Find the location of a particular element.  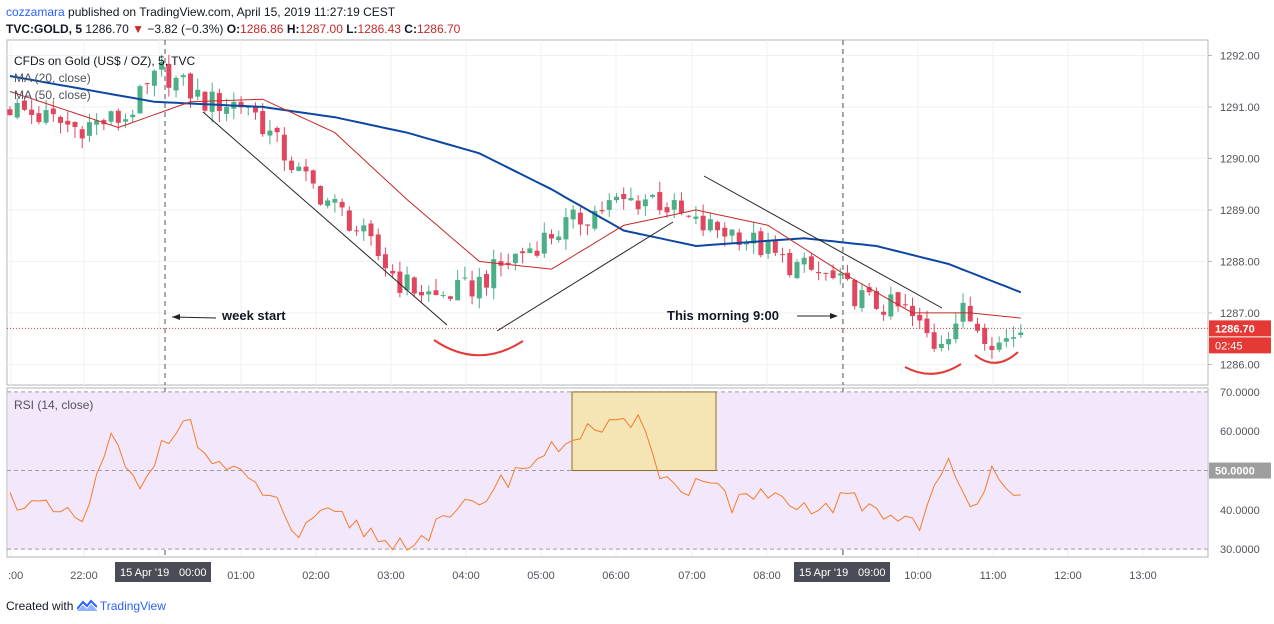

price-tick-label: 1290.00 is located at coordinates (1240, 159).